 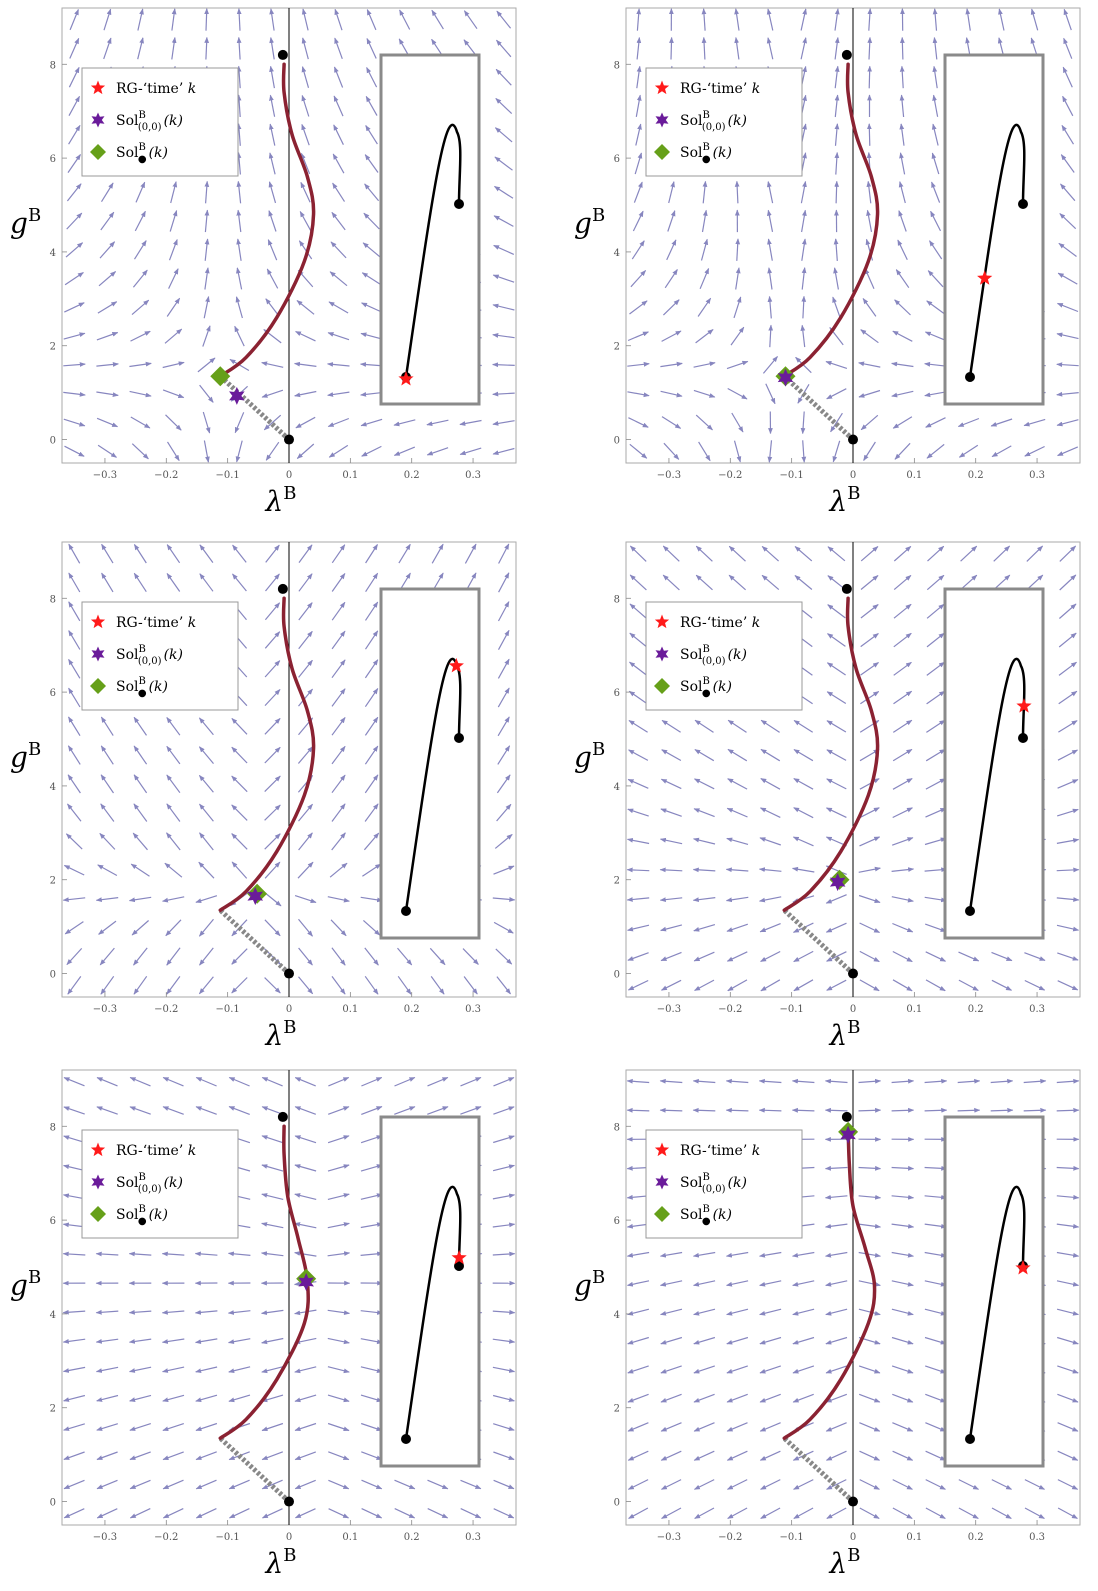 I want to click on fixed-point, so click(x=846, y=54).